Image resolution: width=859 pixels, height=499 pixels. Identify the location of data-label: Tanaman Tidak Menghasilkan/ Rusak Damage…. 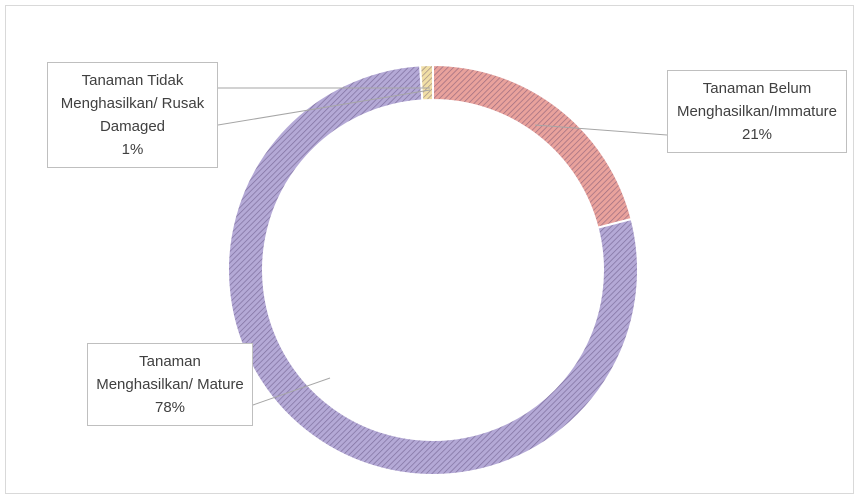
(132, 115).